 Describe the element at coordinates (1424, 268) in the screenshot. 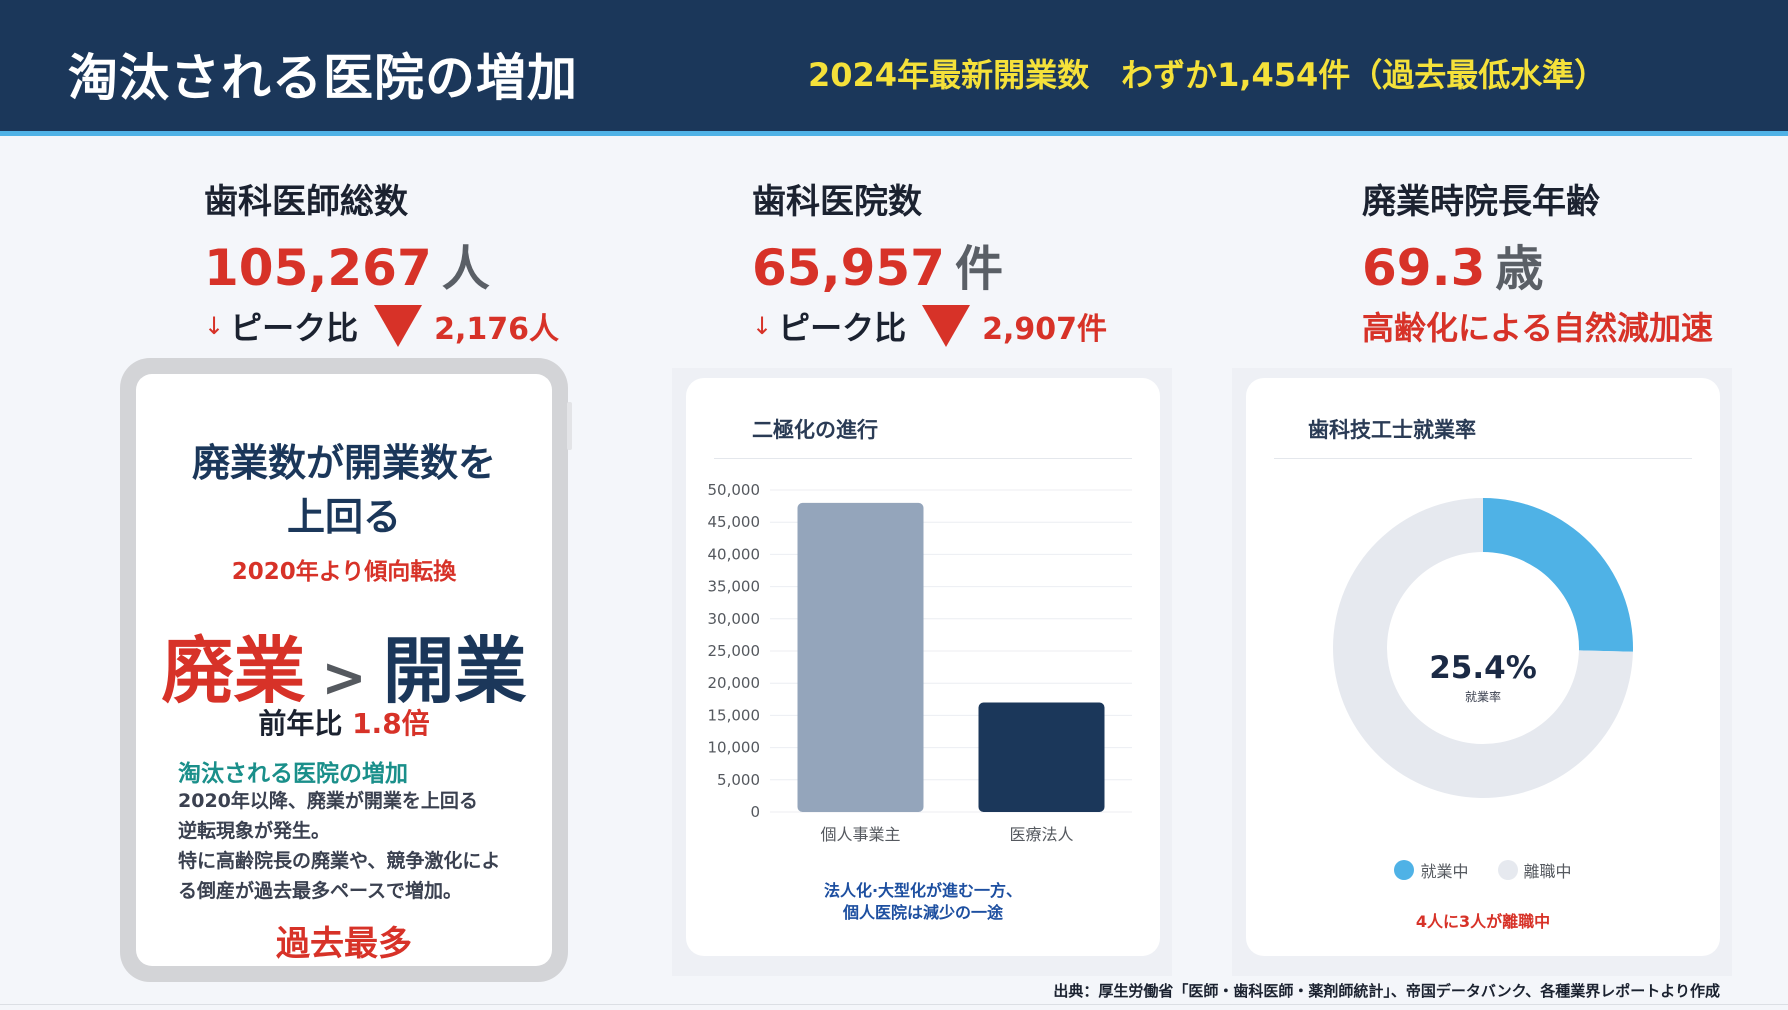

I see `kpi-number: 69.3` at that location.